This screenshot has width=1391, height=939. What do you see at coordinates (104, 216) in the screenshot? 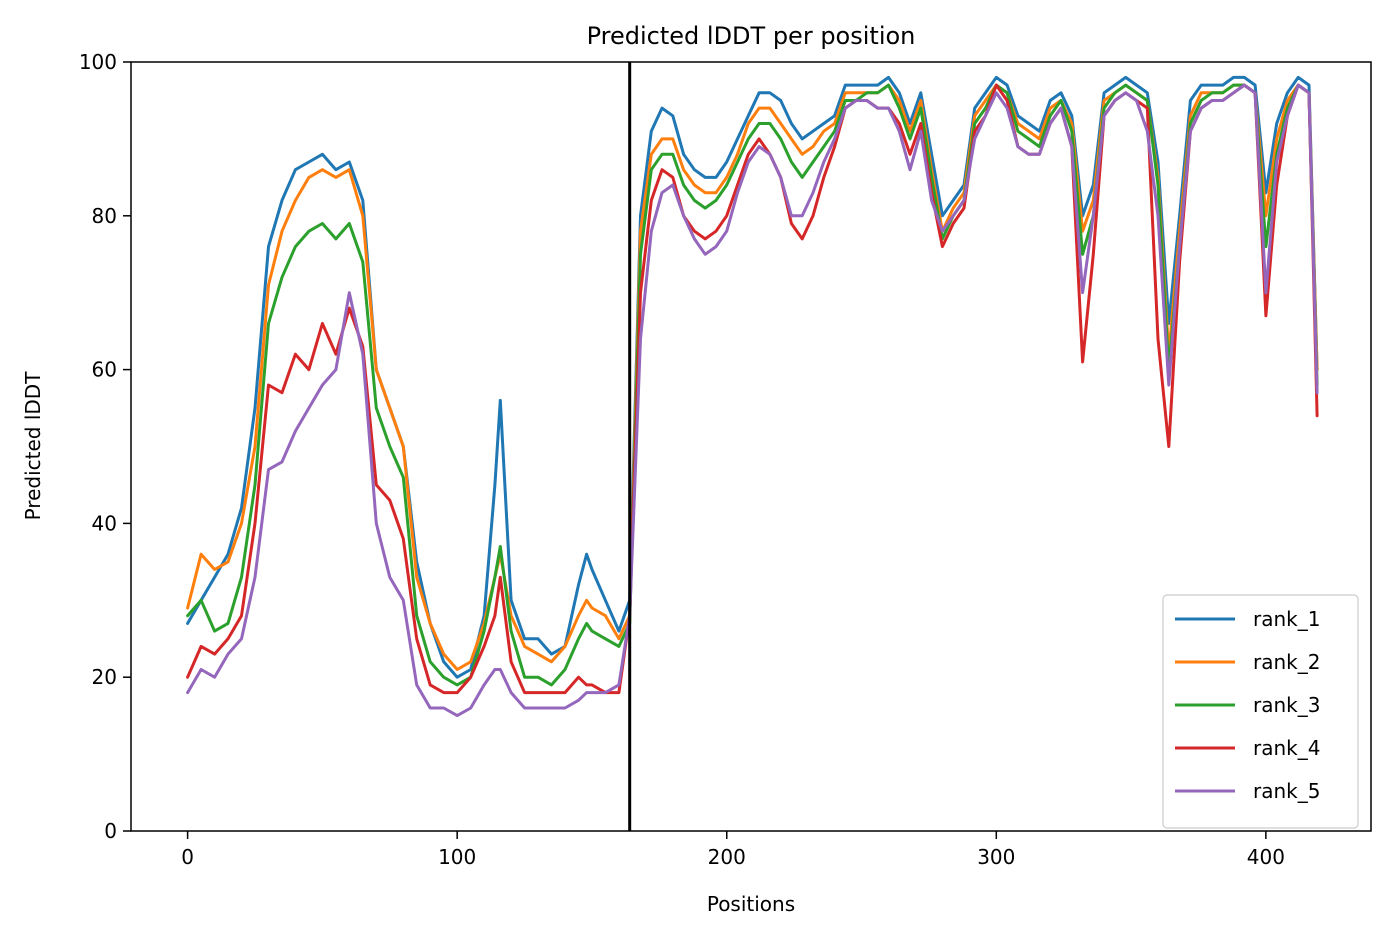
I see `y-tick-label: 80` at bounding box center [104, 216].